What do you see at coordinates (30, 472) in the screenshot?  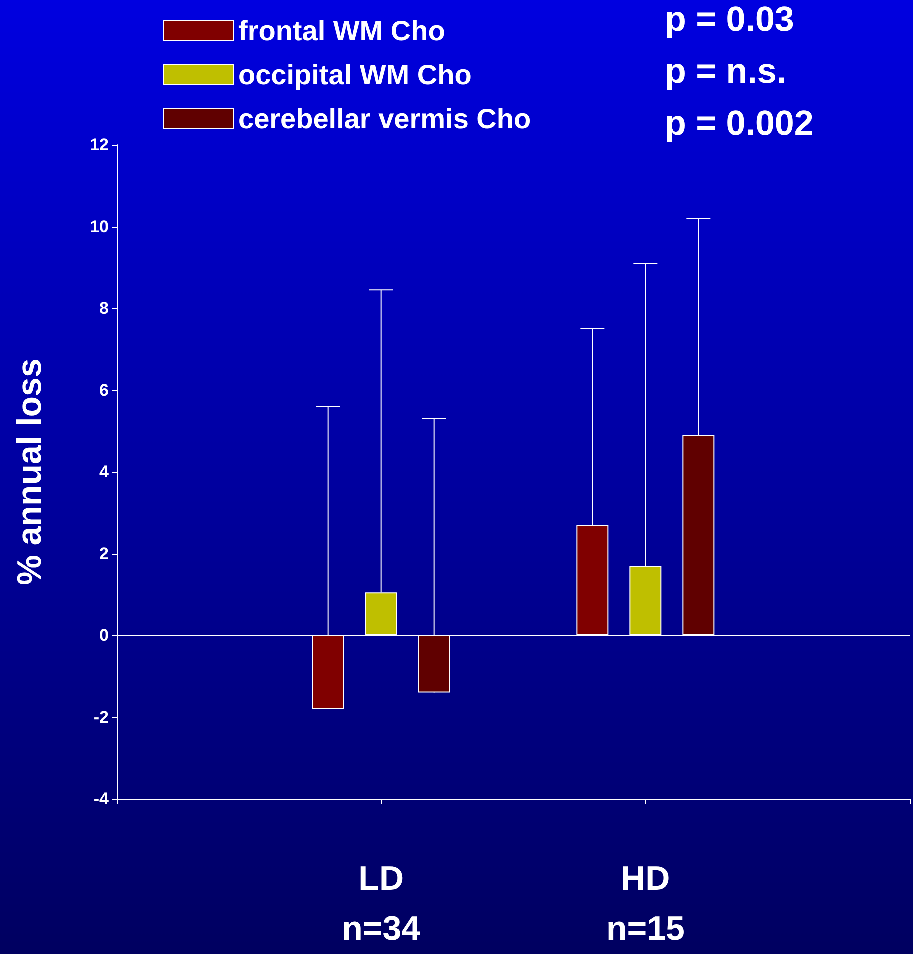 I see `y-axis-title: % annual loss` at bounding box center [30, 472].